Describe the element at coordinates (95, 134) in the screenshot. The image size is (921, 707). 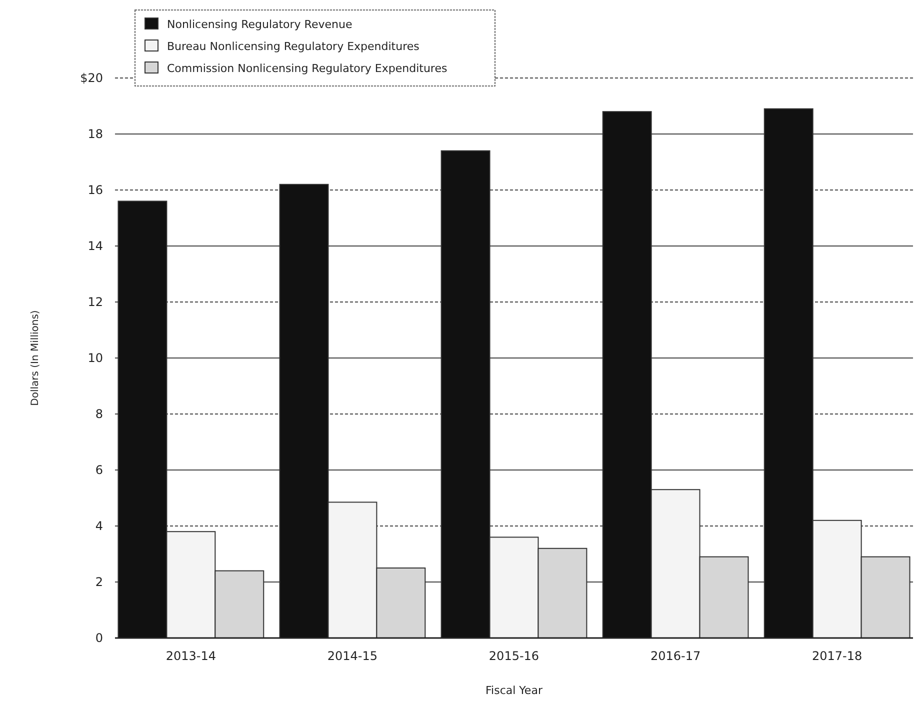
I see `y-tick-label: 18` at that location.